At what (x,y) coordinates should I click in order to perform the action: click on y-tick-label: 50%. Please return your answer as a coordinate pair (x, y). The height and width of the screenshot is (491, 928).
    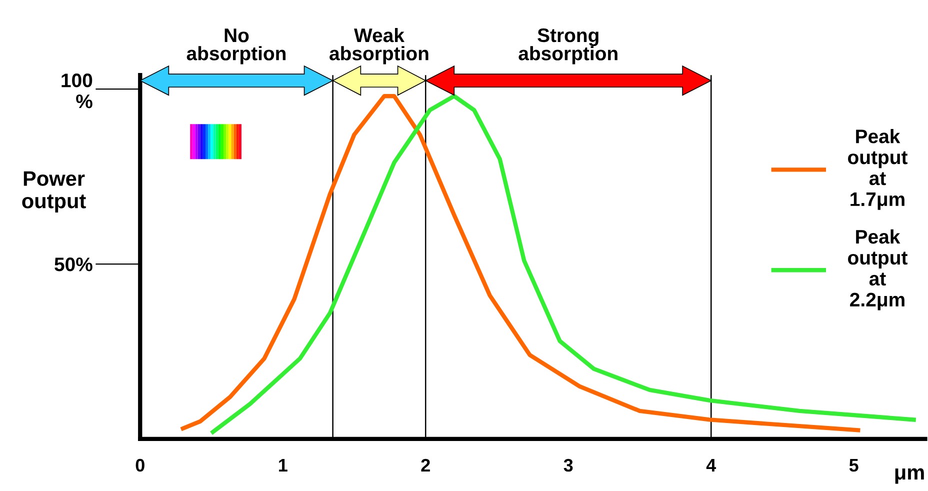
    Looking at the image, I should click on (73, 265).